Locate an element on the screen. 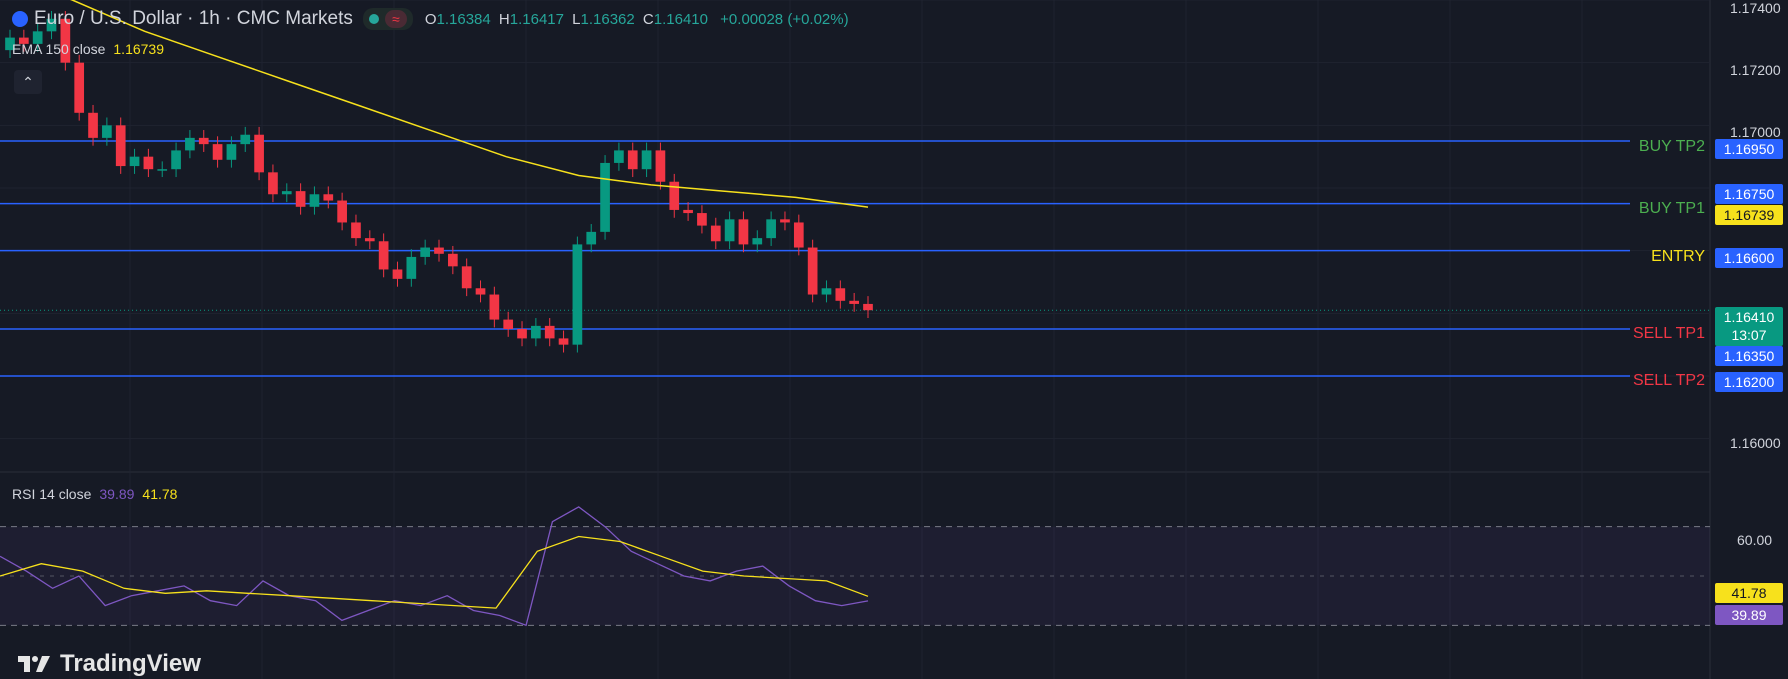 This screenshot has height=679, width=1788. wave-icon: ≈ is located at coordinates (395, 19).